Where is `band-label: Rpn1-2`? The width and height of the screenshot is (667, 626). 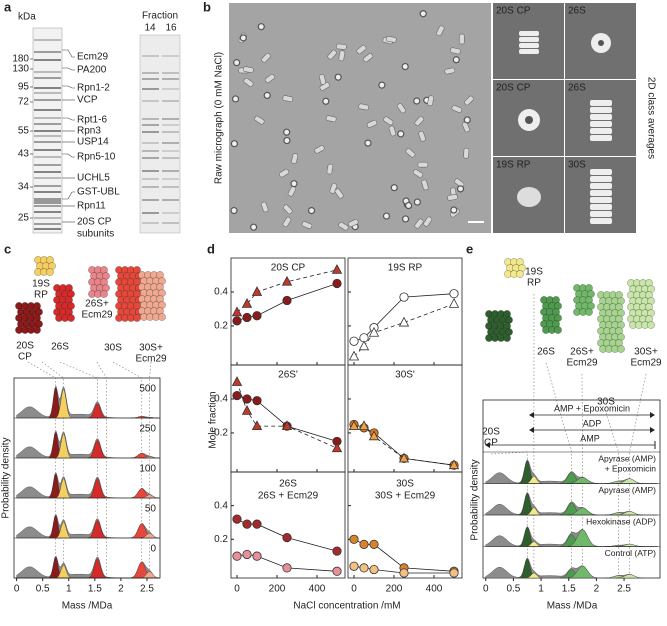
band-label: Rpn1-2 is located at coordinates (93, 88).